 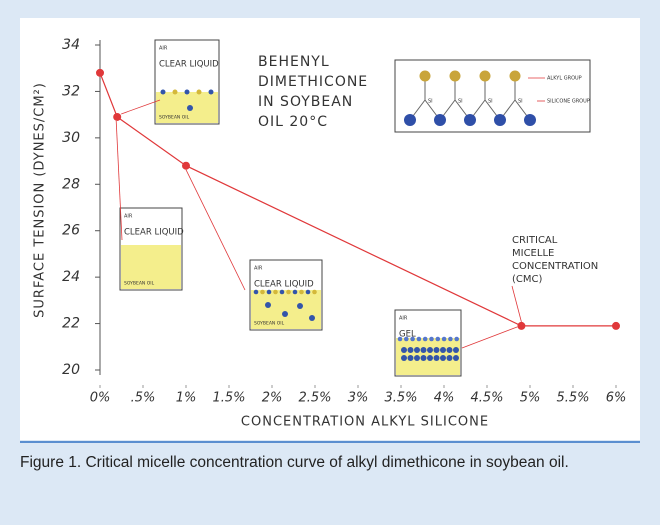 What do you see at coordinates (71, 370) in the screenshot?
I see `y-tick-label: 20` at bounding box center [71, 370].